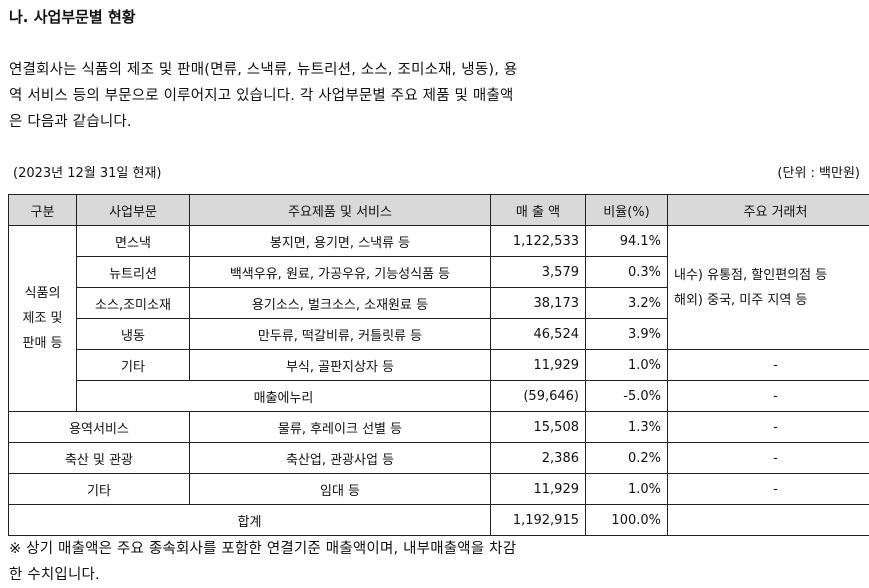 This screenshot has height=588, width=869. I want to click on products-cell: 물류, 후레이크 선별 등, so click(340, 427).